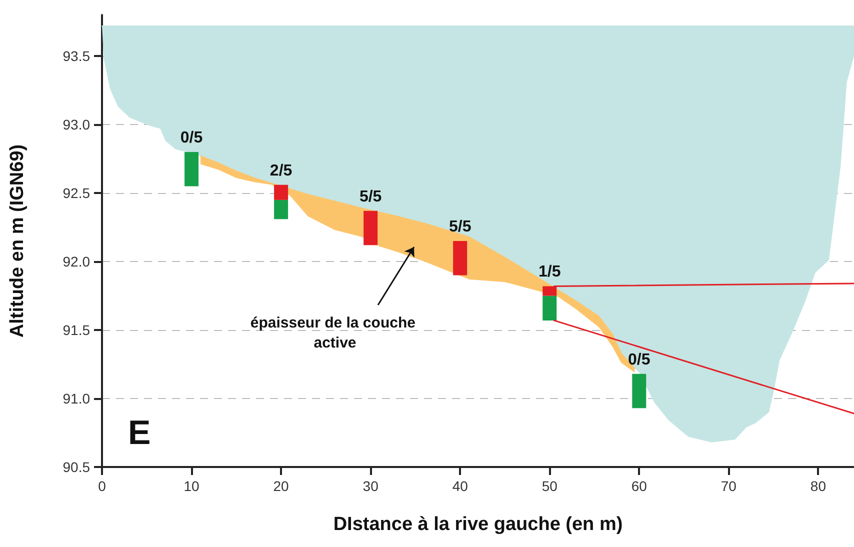  I want to click on y-tick-label: 91.5, so click(76, 330).